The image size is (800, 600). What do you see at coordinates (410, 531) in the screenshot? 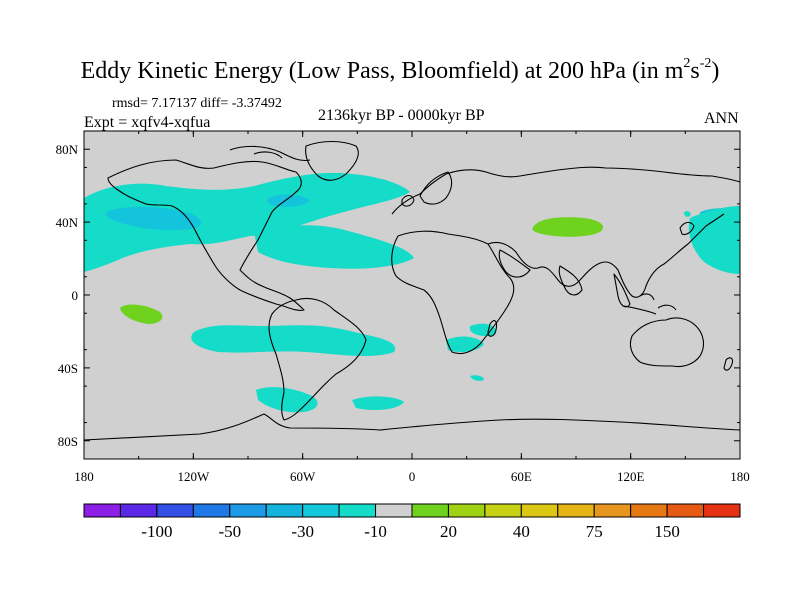
I see `colorbar-labels: -100 -50 -30 -10 20 40 75 150` at bounding box center [410, 531].